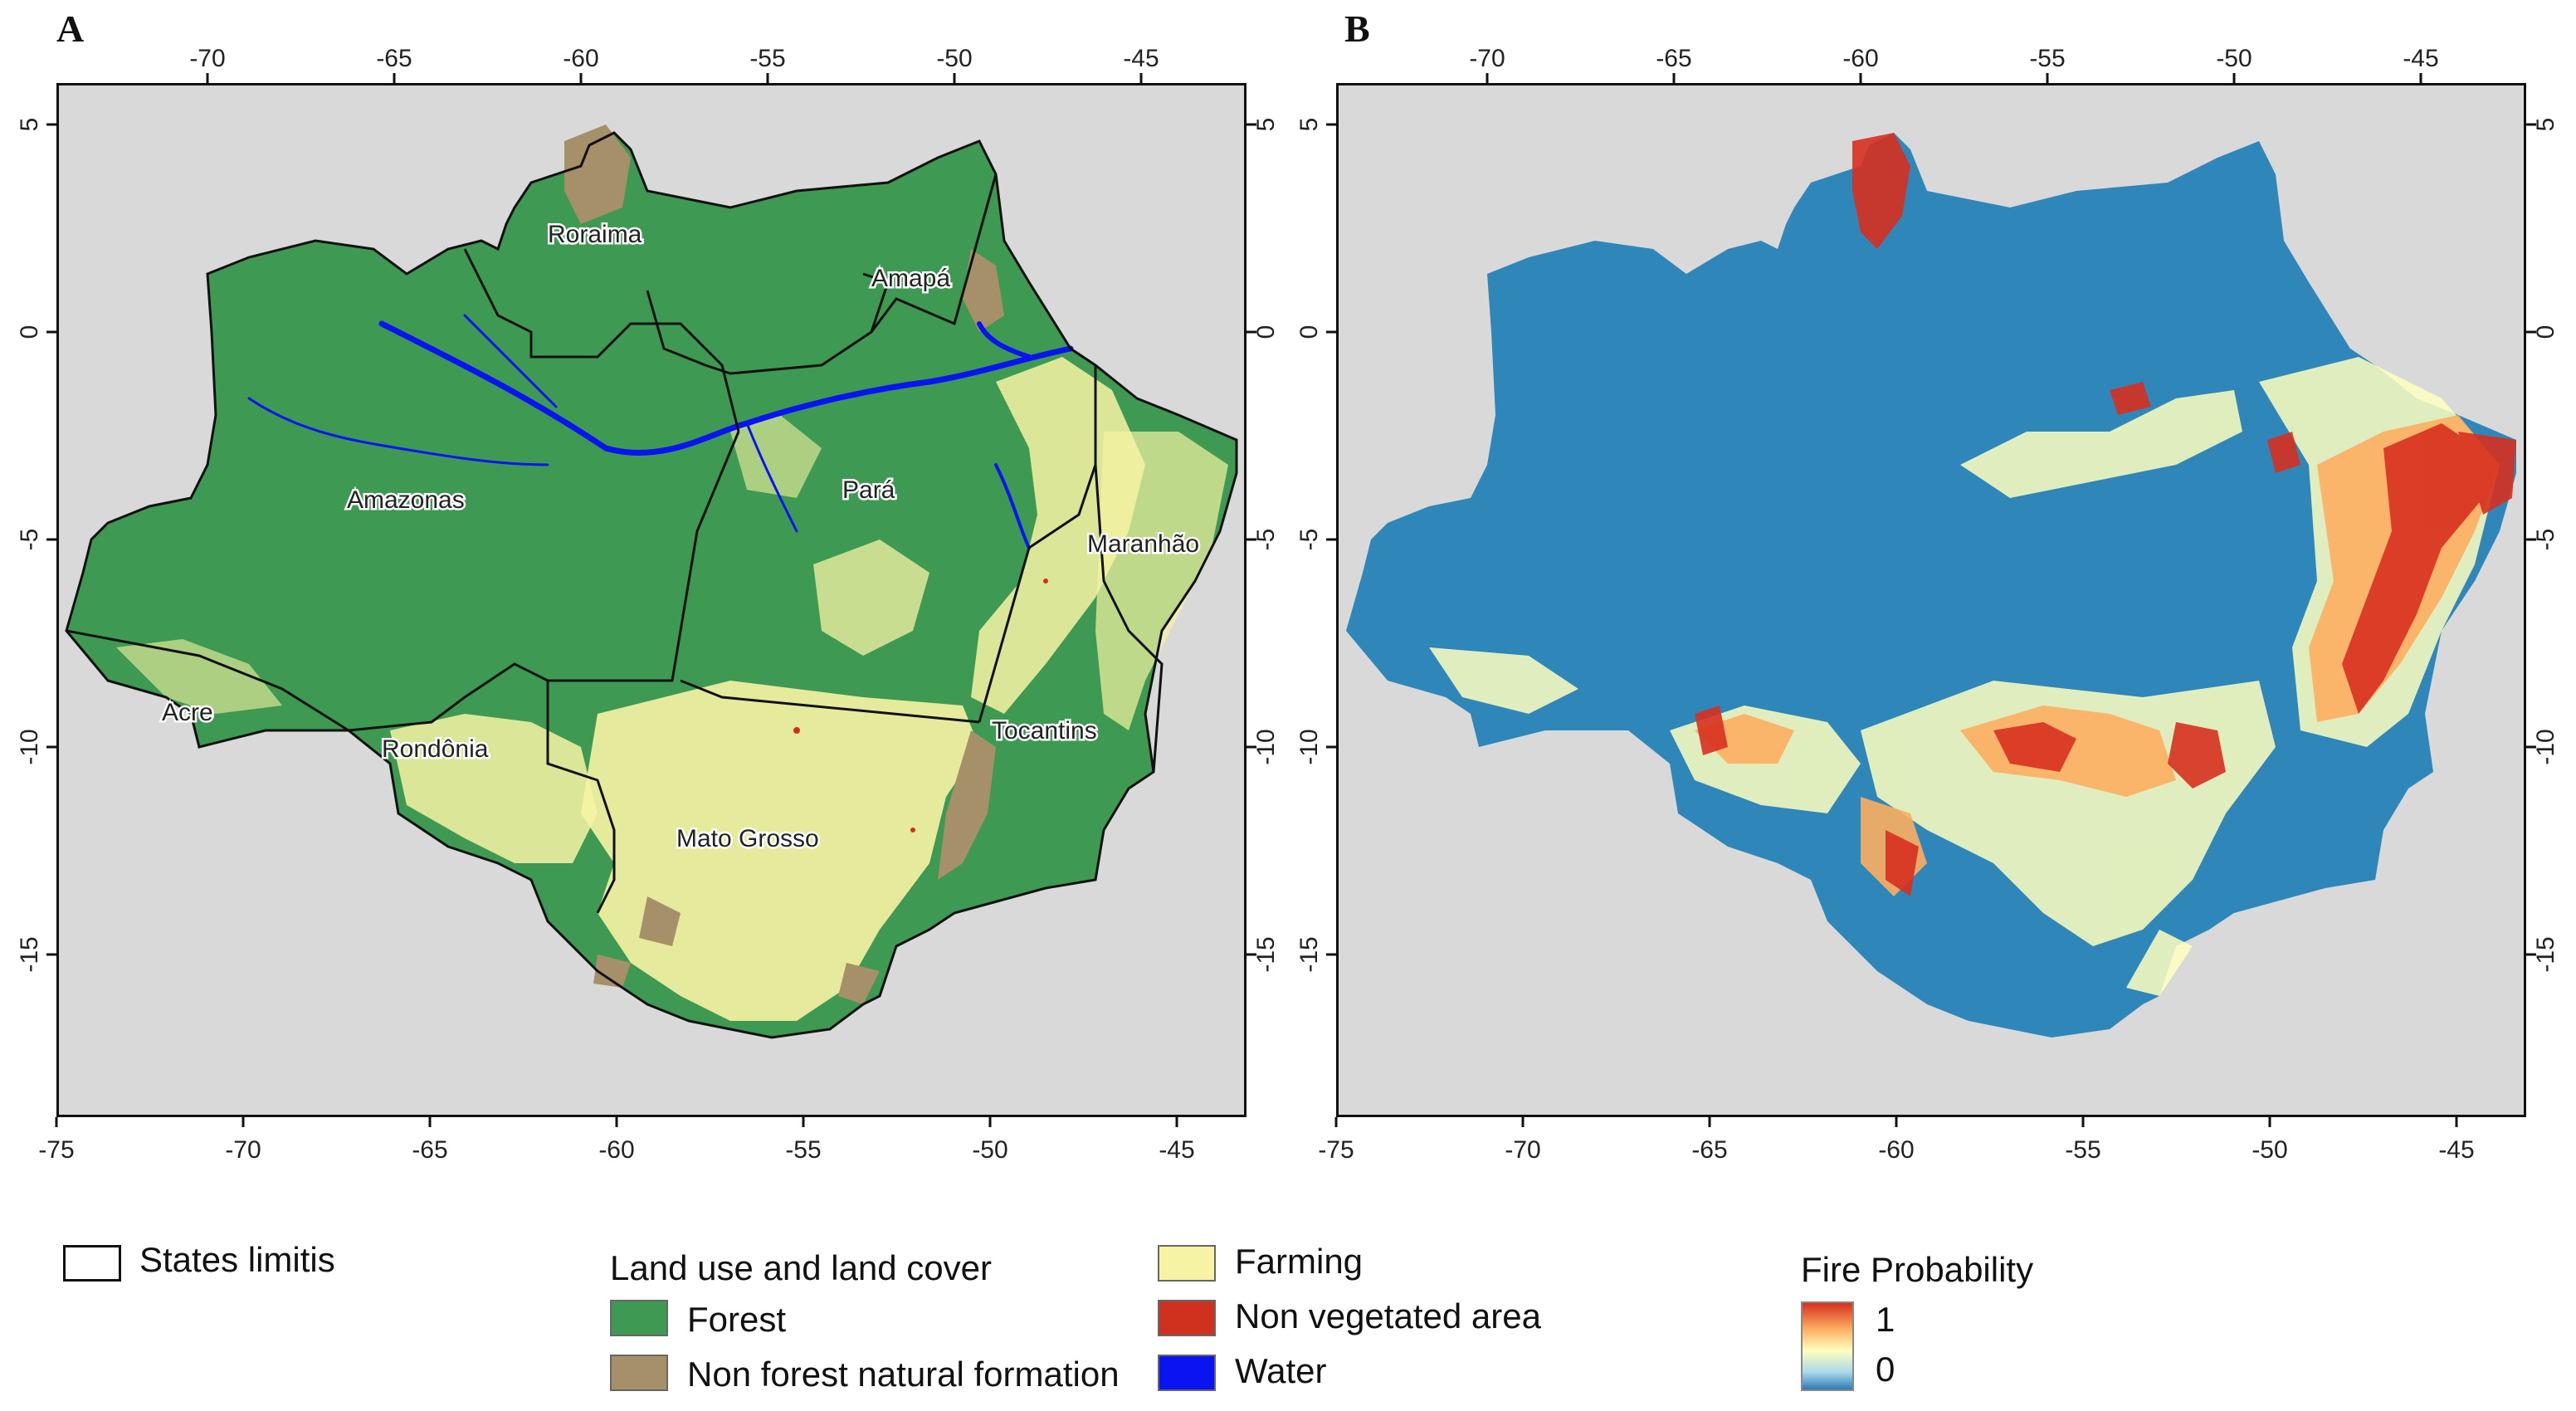 Image resolution: width=2576 pixels, height=1411 pixels. What do you see at coordinates (1885, 1319) in the screenshot?
I see `fire-max-label: 1` at bounding box center [1885, 1319].